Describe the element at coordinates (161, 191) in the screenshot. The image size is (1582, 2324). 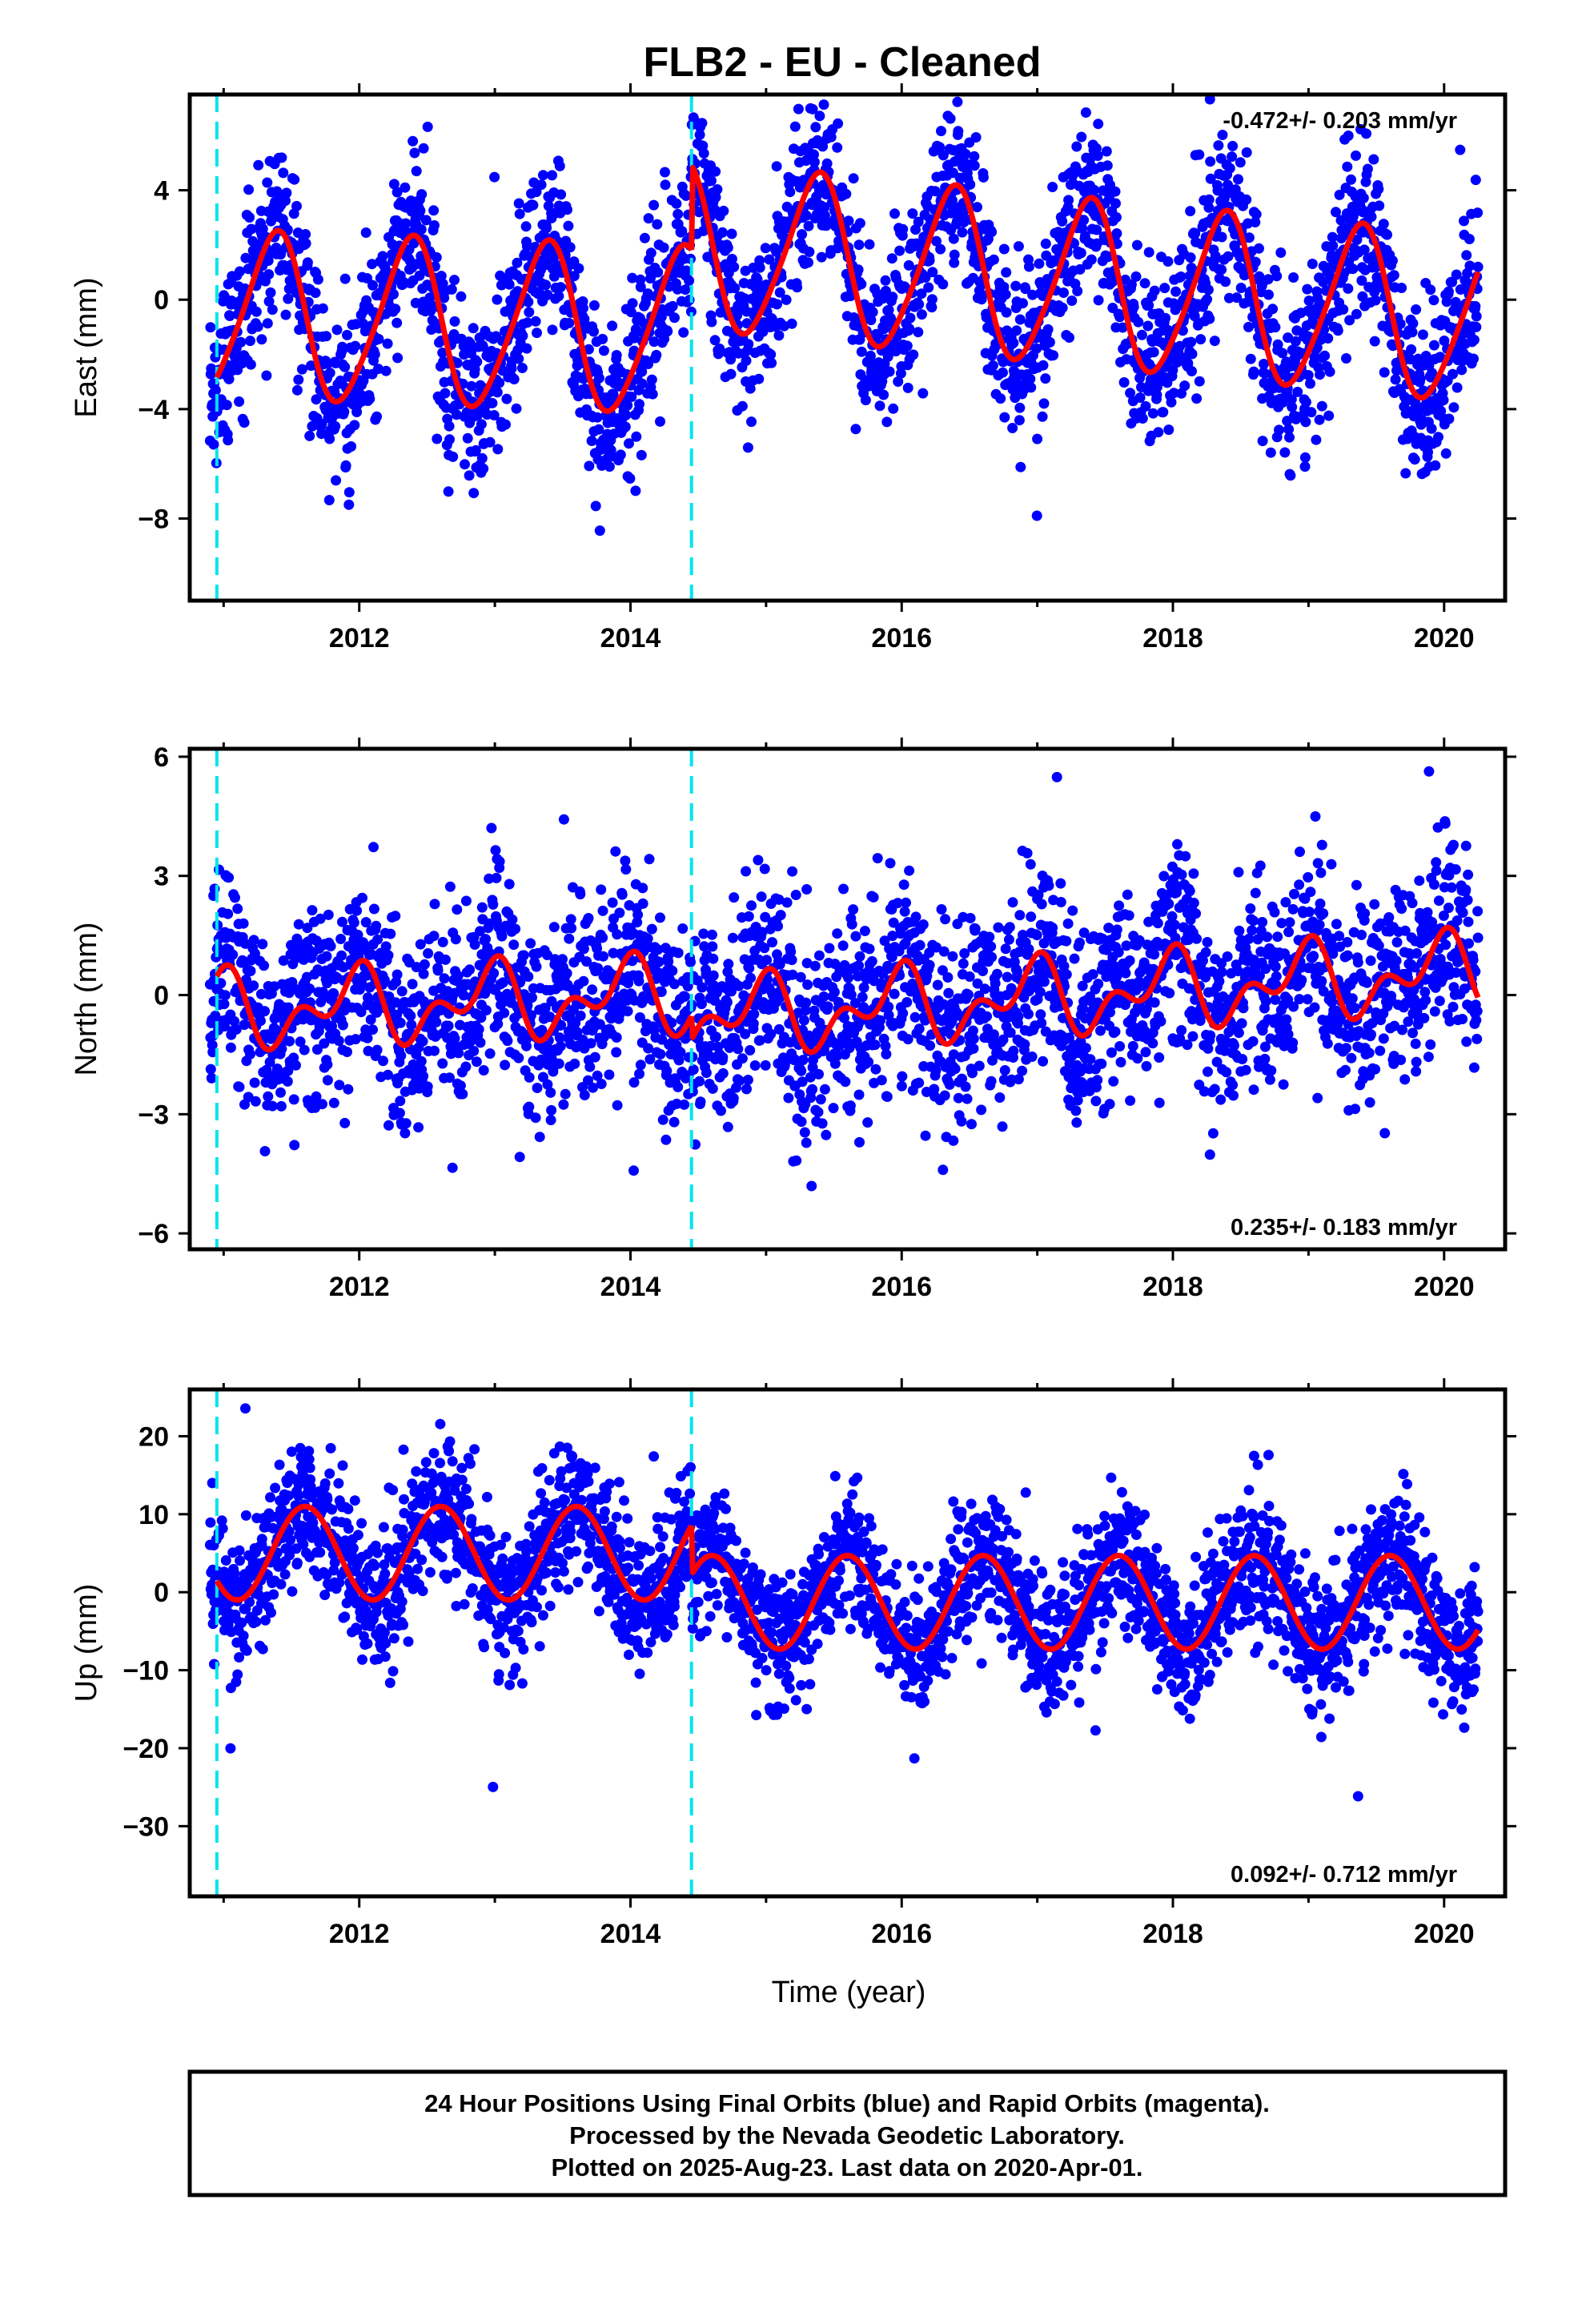
I see `y-tick-label: 4` at that location.